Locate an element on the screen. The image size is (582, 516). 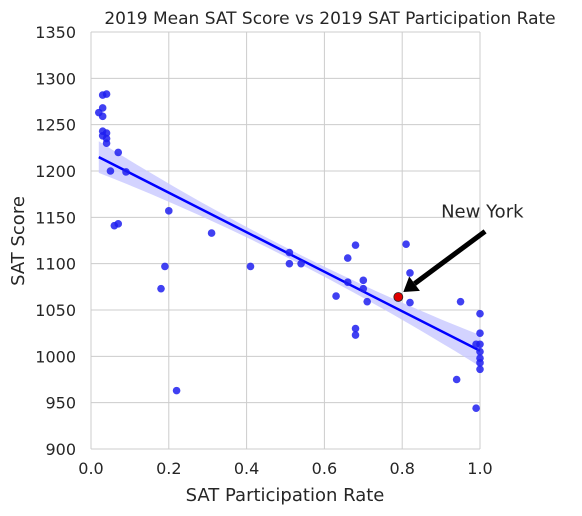
x-tick-label: 0.8 is located at coordinates (401, 468).